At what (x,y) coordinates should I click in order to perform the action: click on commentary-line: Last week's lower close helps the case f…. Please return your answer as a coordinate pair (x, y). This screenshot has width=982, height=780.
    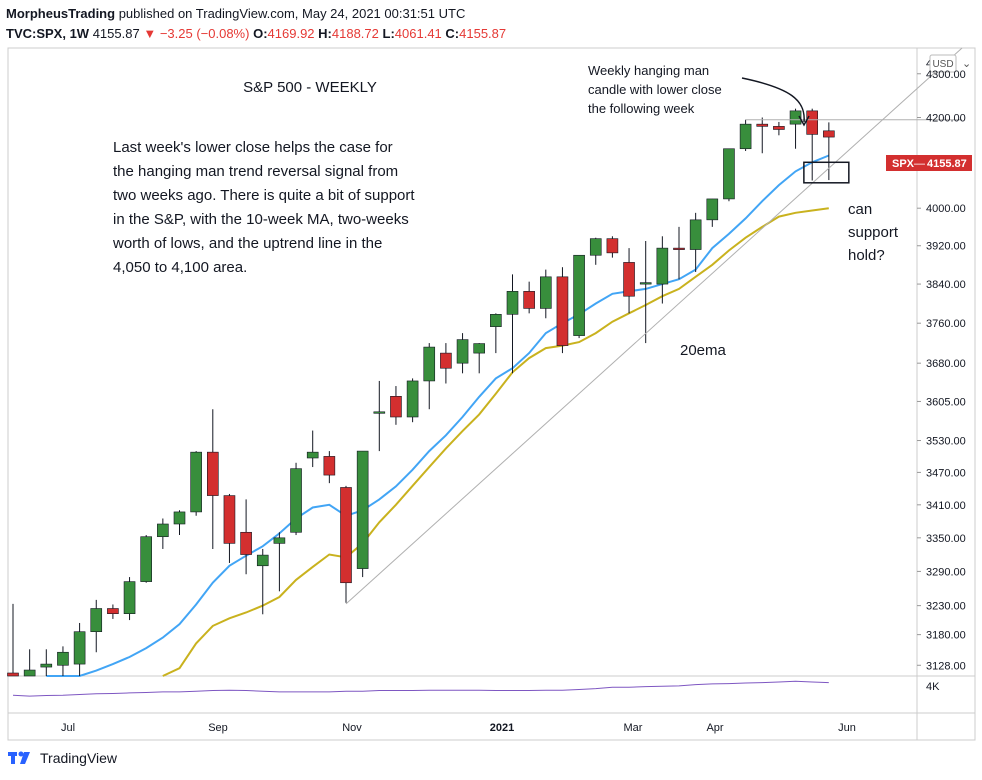
    Looking at the image, I should click on (253, 147).